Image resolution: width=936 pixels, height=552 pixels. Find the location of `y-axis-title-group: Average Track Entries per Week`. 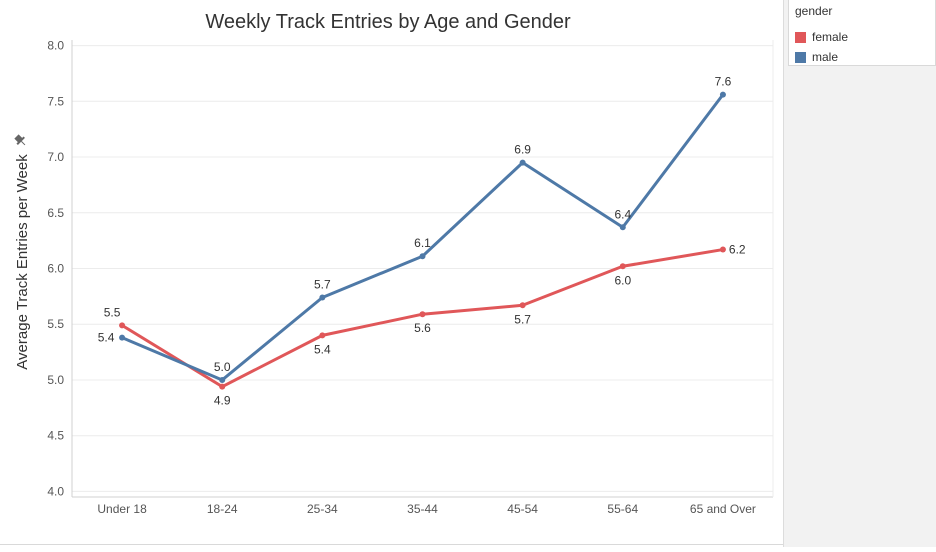

y-axis-title-group: Average Track Entries per Week is located at coordinates (22, 262).